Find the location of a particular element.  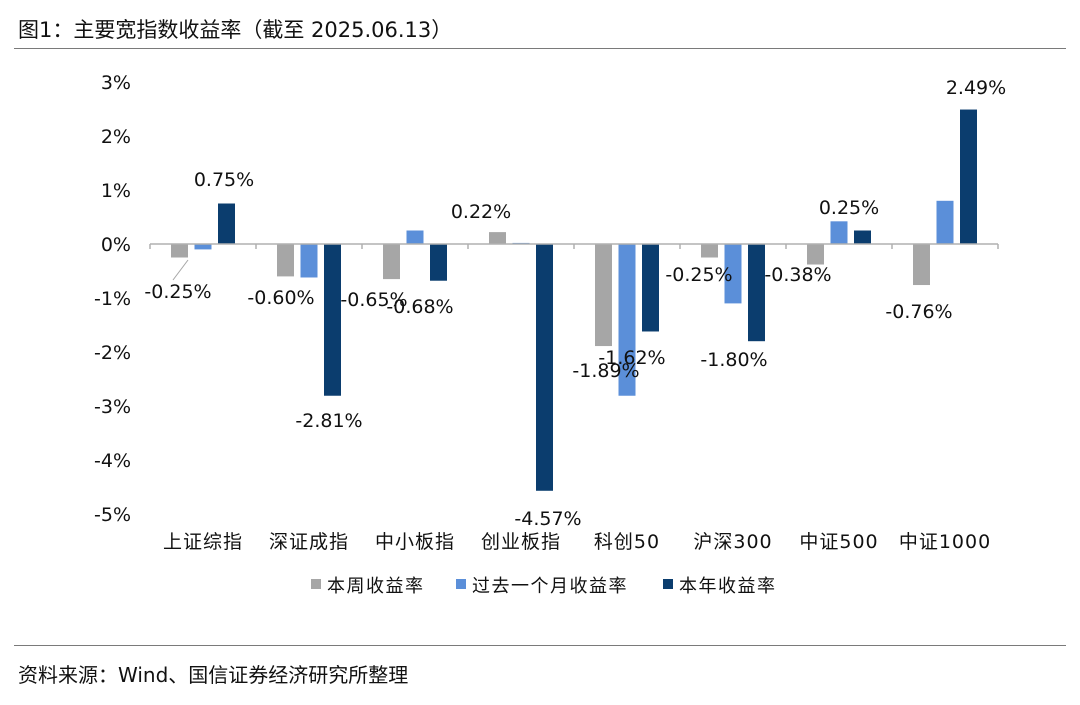

leader-line is located at coordinates (180, 270).